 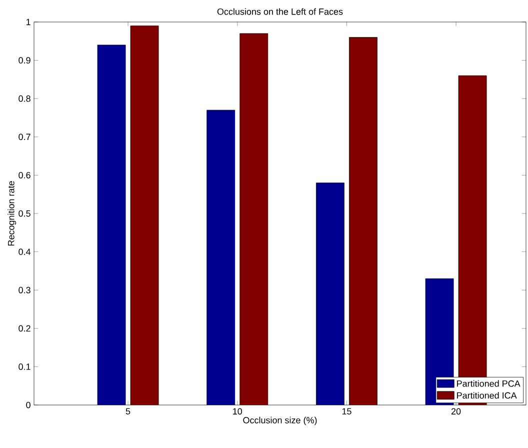 What do you see at coordinates (28, 405) in the screenshot?
I see `y-tick-label: 0` at bounding box center [28, 405].